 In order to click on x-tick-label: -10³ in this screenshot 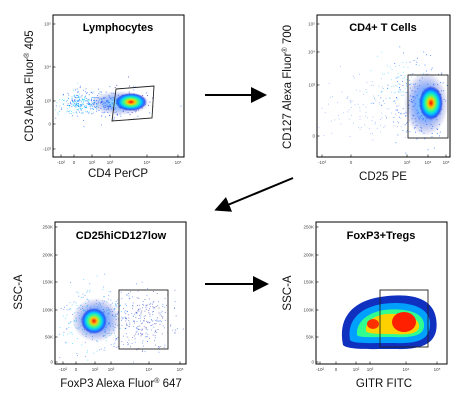, I will do `click(322, 162)`.